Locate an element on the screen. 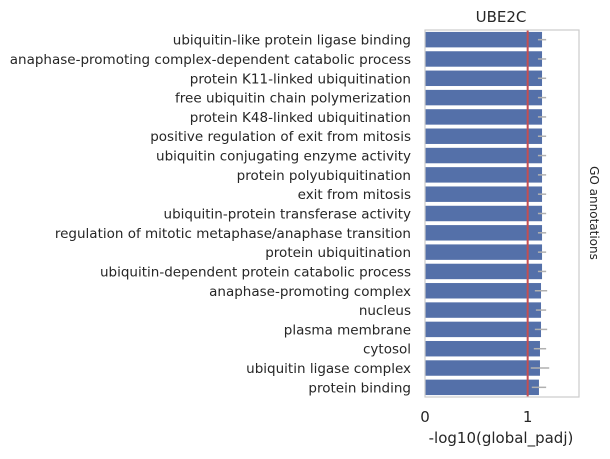 The height and width of the screenshot is (459, 610). category-label: ubiquitin-protein transferase activity is located at coordinates (287, 215).